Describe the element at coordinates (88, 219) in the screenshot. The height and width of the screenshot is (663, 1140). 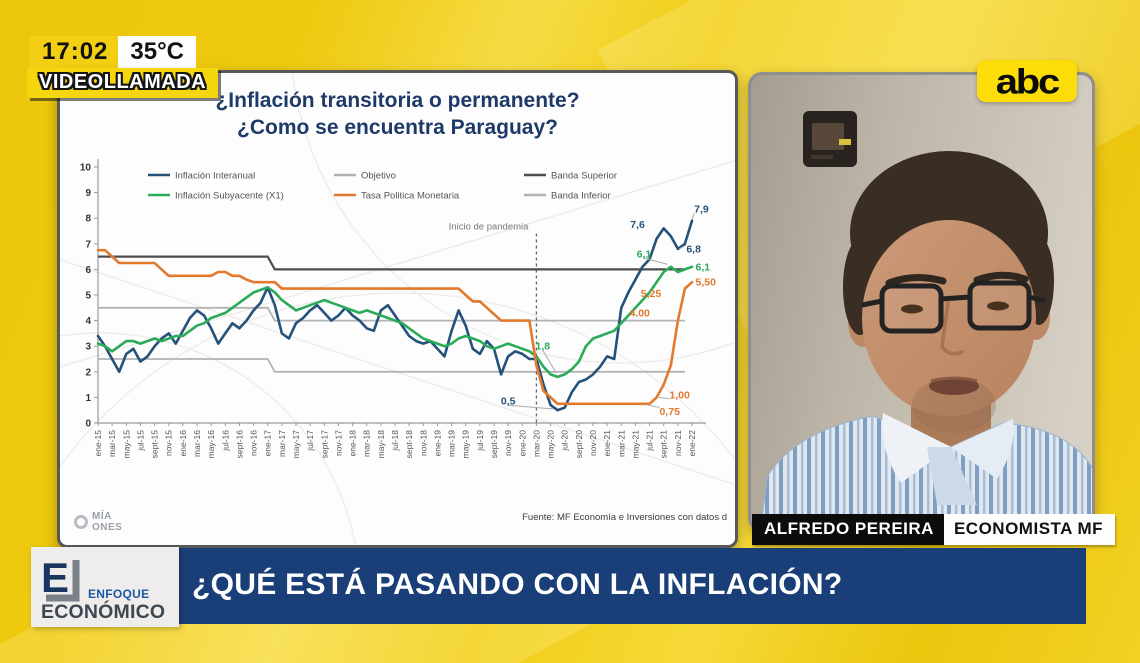
I see `y-tick-label: 8` at that location.